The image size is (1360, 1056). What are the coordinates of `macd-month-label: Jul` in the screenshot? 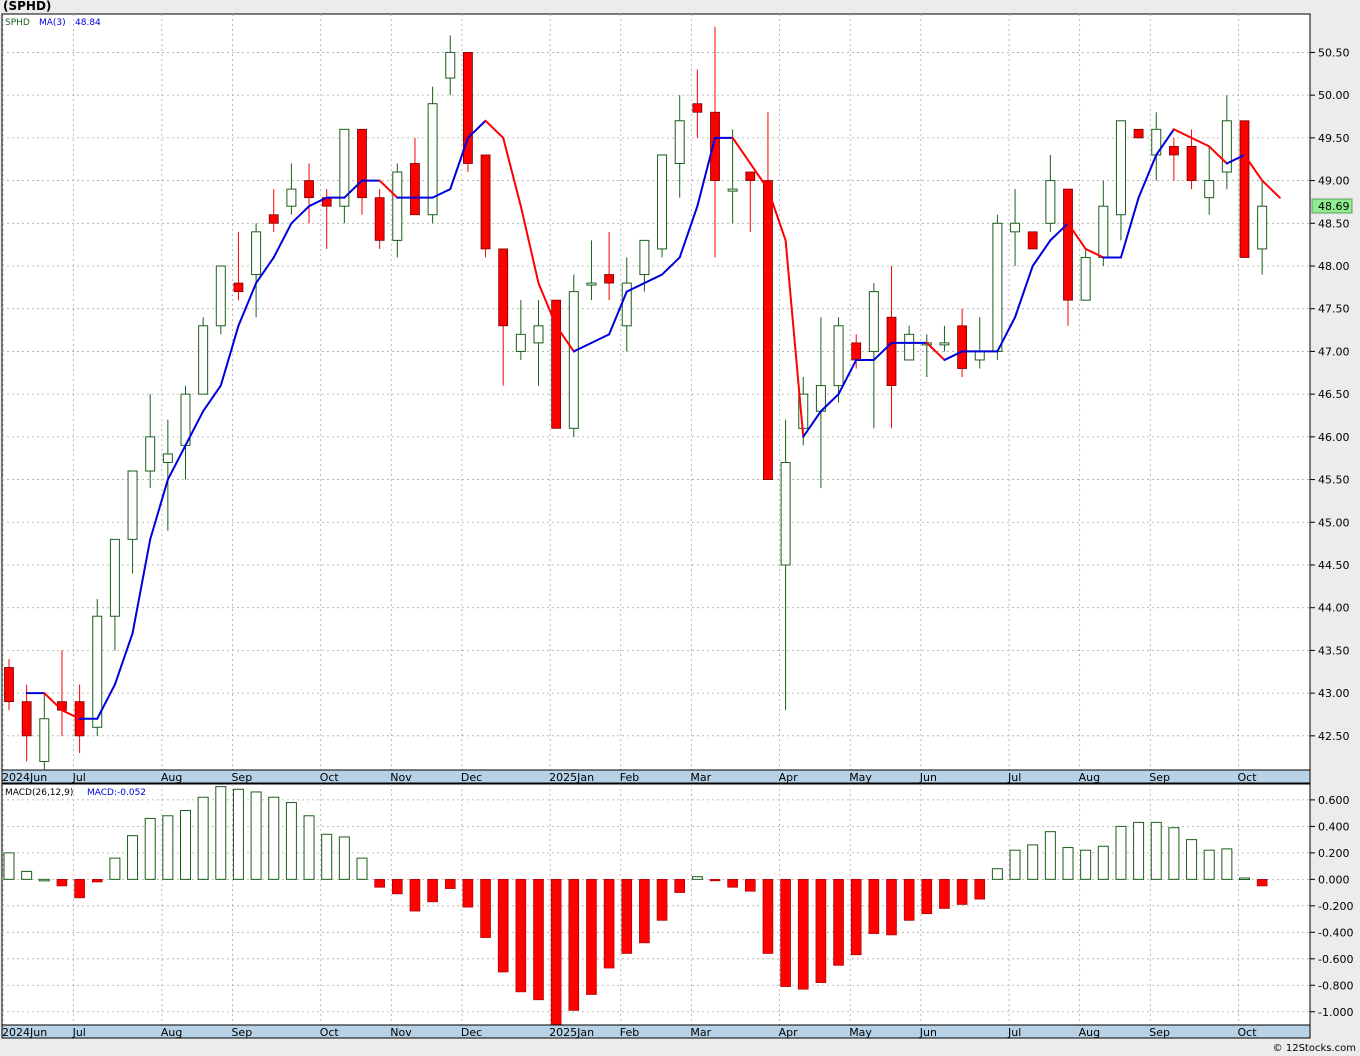 It's located at (1014, 1032).